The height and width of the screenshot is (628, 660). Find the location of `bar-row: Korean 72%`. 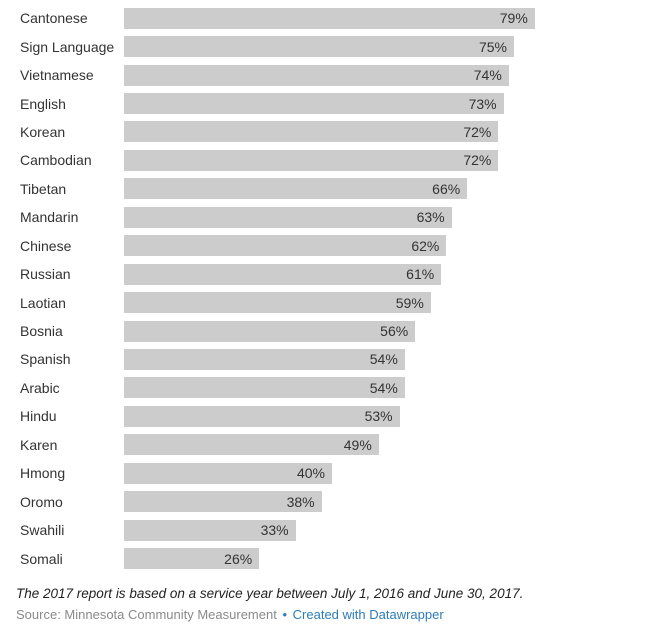

bar-row: Korean 72% is located at coordinates (322, 132).